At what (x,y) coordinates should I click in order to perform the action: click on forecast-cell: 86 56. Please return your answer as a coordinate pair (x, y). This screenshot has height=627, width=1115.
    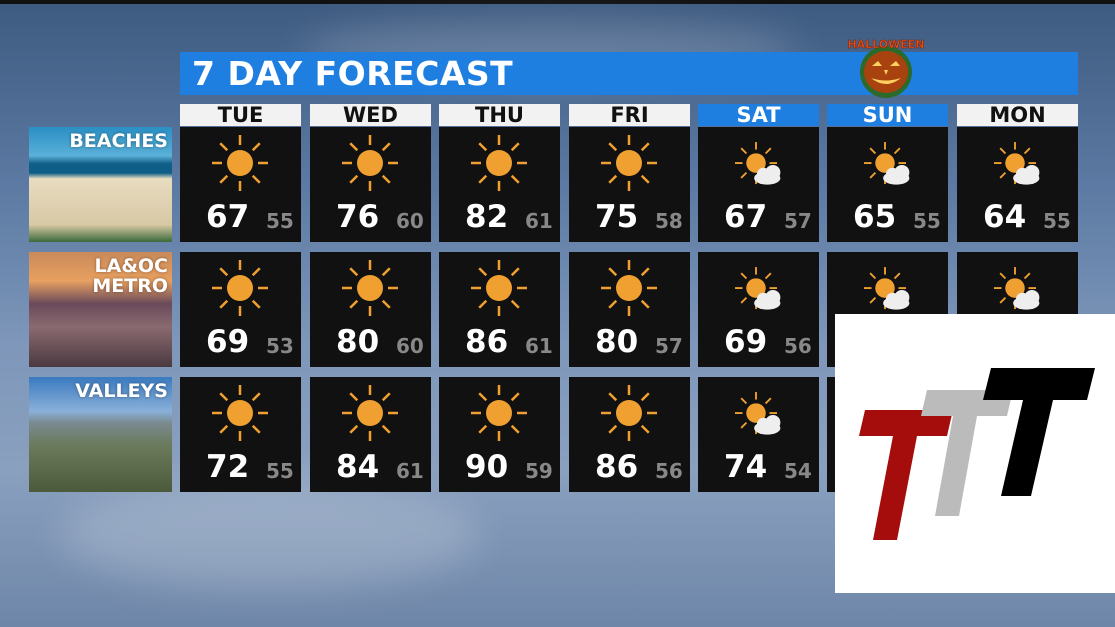
    Looking at the image, I should click on (629, 434).